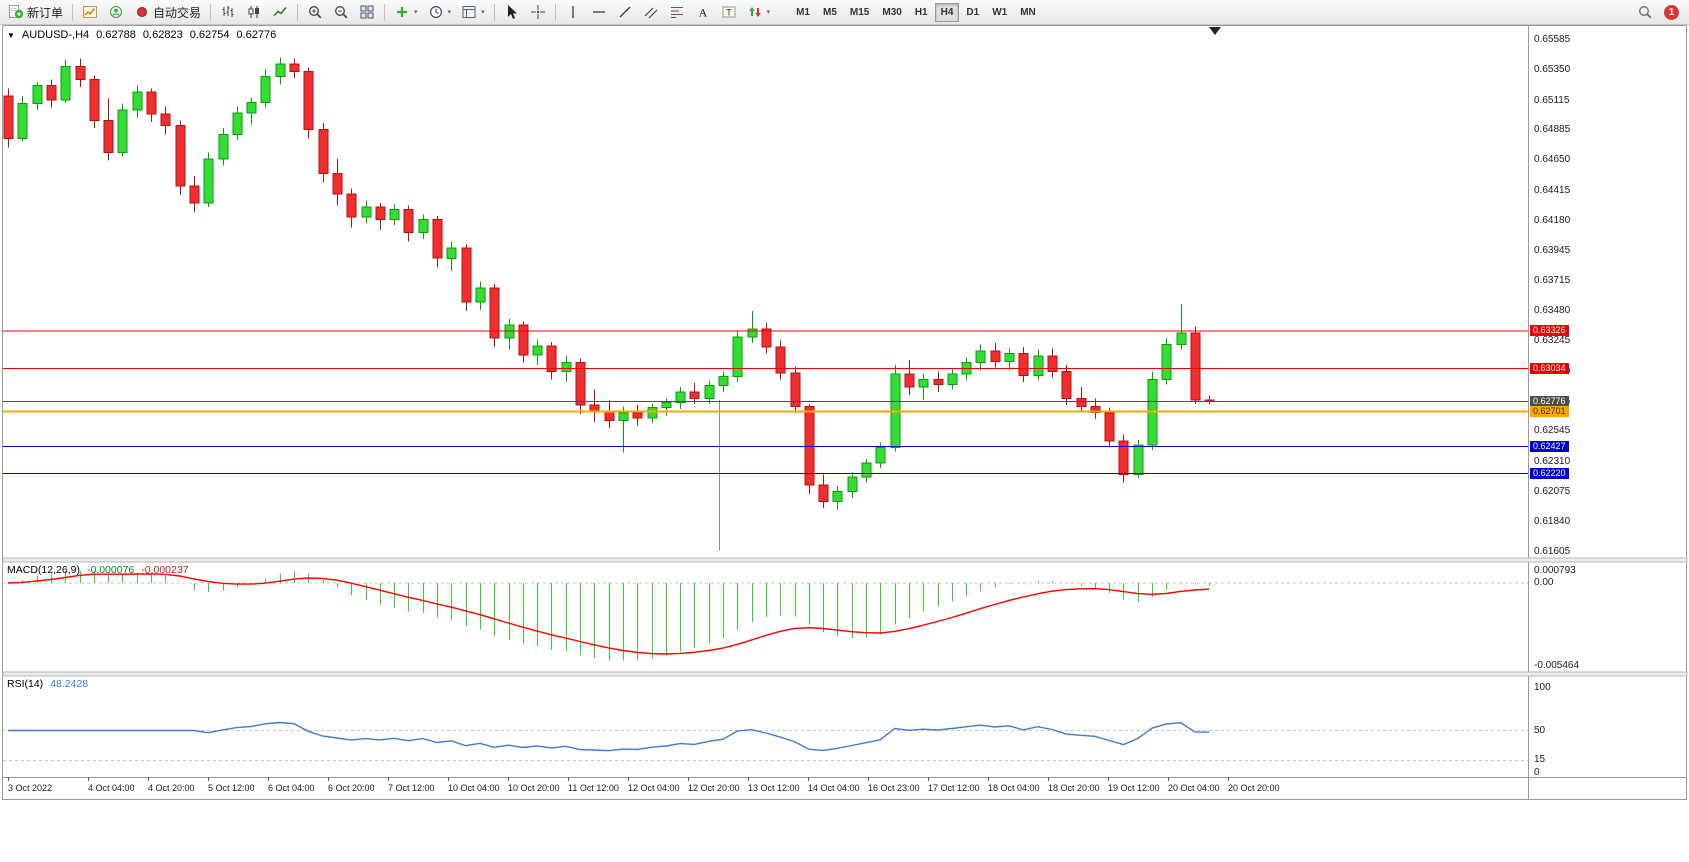  Describe the element at coordinates (538, 12) in the screenshot. I see `crosshair-button` at that location.